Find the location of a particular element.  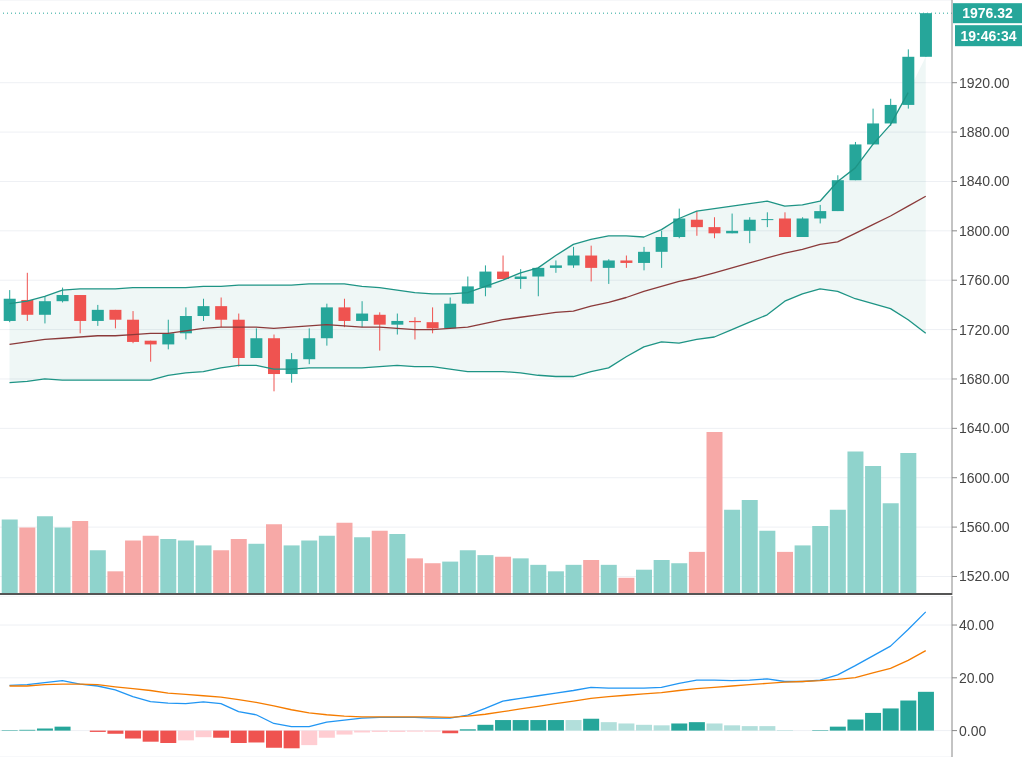

y-tick-label: 1720.00 is located at coordinates (984, 329).